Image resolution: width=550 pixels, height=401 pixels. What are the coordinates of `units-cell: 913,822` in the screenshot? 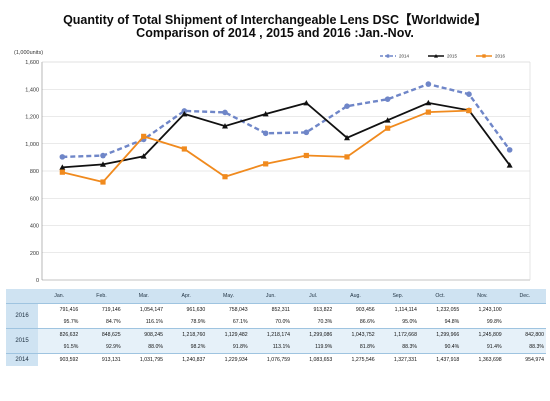 It's located at (313, 309).